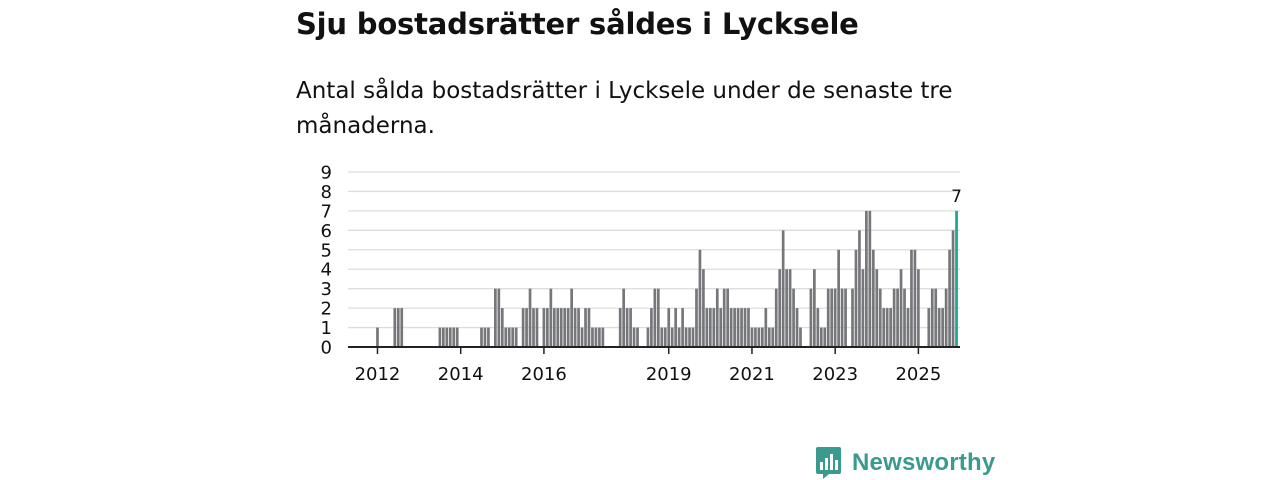  I want to click on x-tick-label: 2014, so click(461, 374).